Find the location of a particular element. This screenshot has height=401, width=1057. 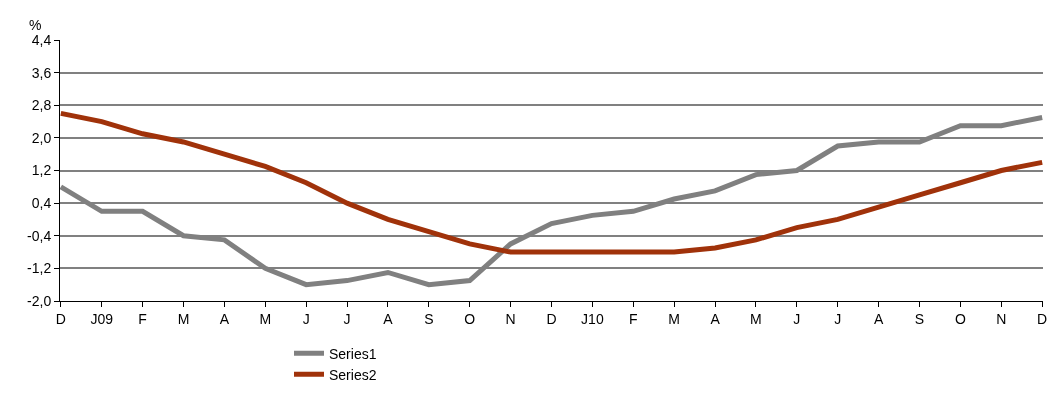

y-tick-label: 0,4 is located at coordinates (41, 203).